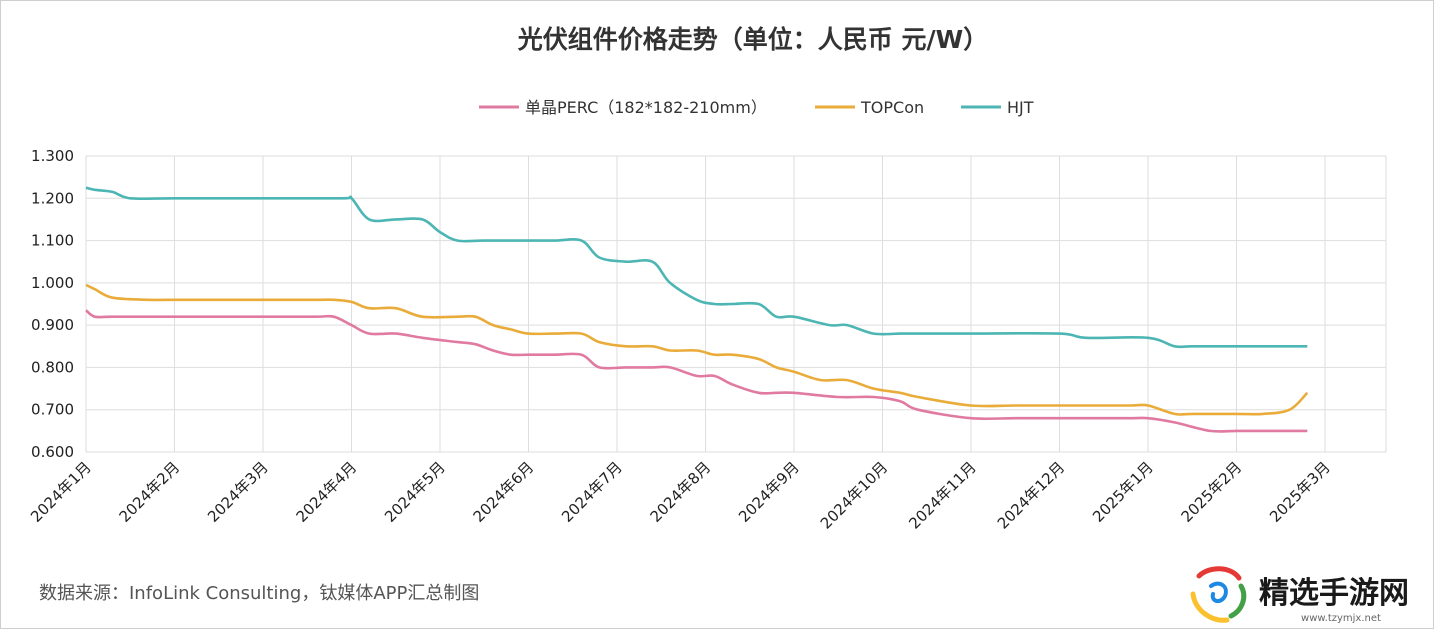  What do you see at coordinates (1341, 618) in the screenshot?
I see `watermark-url: www.tzymjx.net` at bounding box center [1341, 618].